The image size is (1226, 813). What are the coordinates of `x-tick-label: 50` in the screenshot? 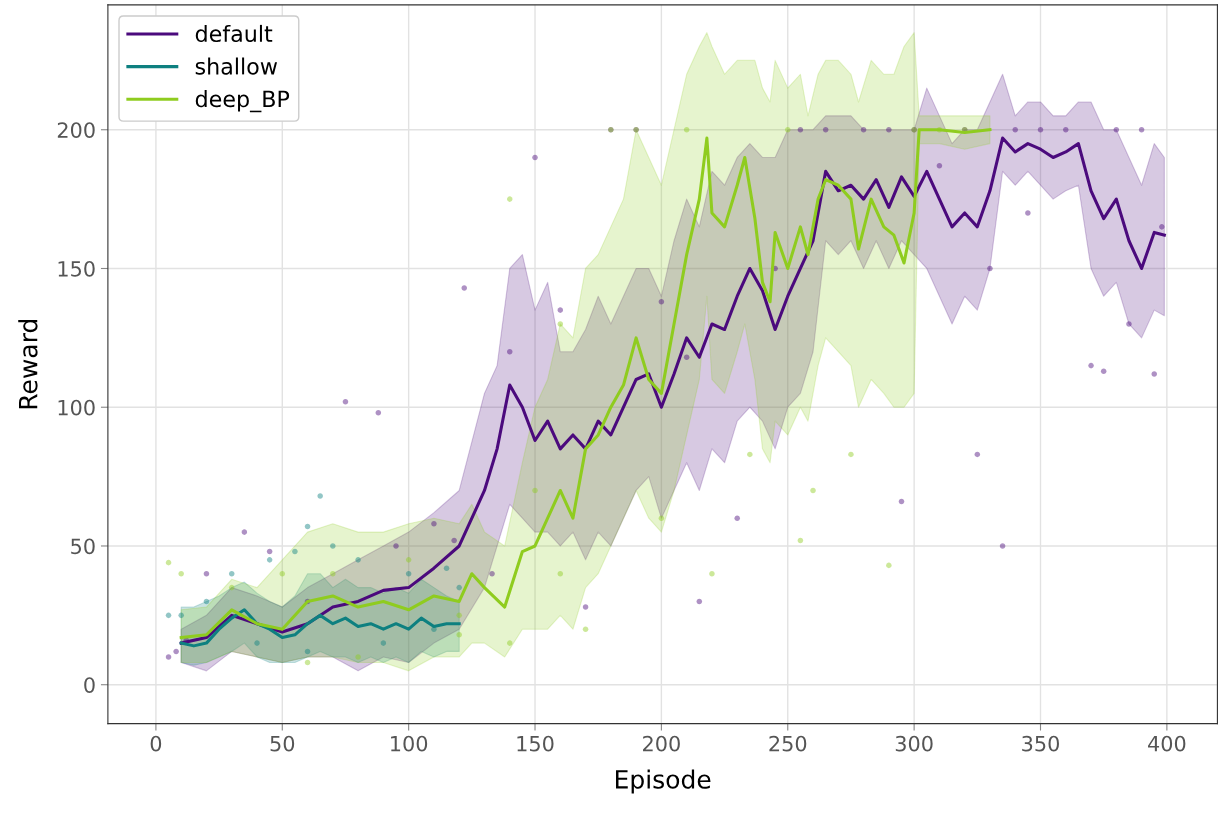 It's located at (282, 743).